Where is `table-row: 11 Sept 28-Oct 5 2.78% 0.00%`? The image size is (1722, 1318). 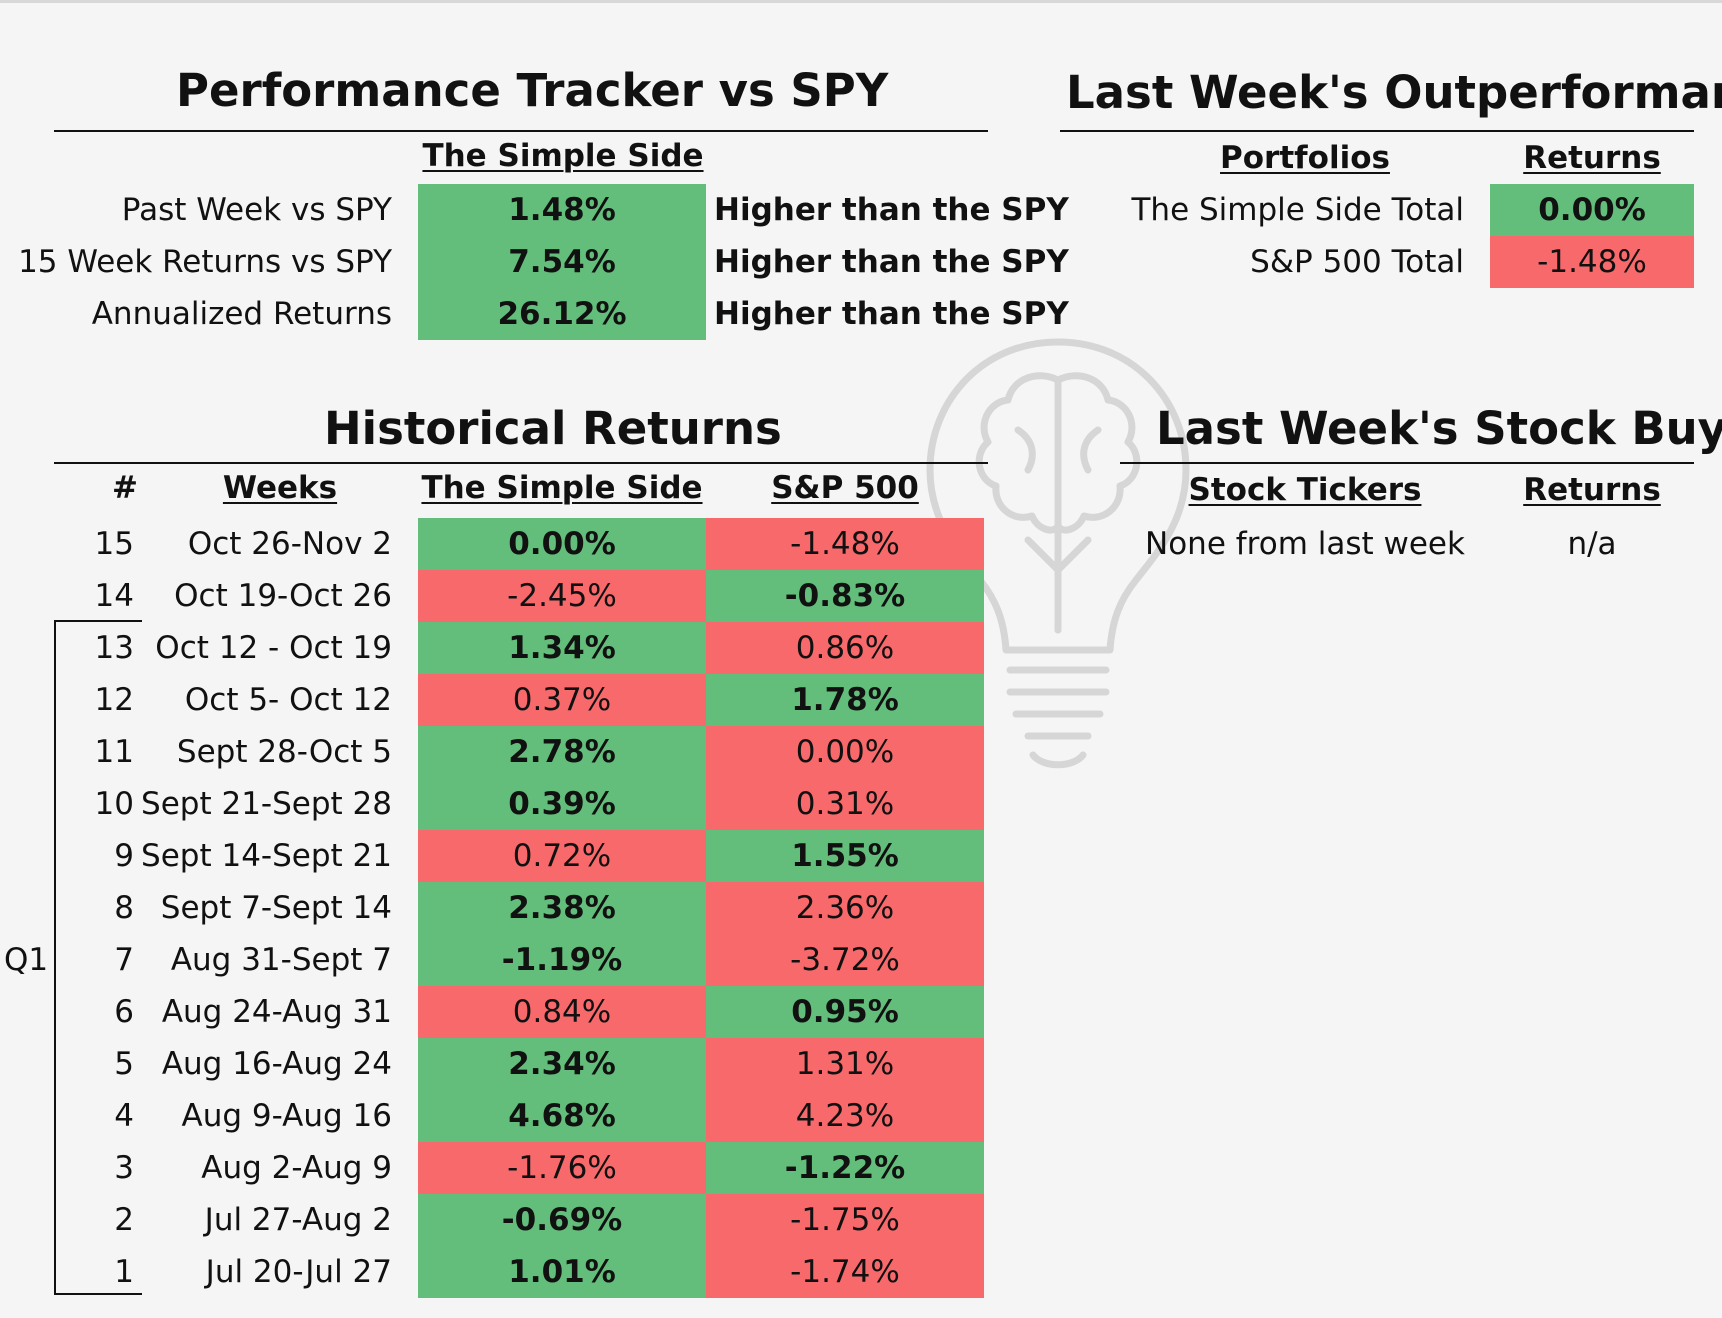 table-row: 11 Sept 28-Oct 5 2.78% 0.00% is located at coordinates (495, 752).